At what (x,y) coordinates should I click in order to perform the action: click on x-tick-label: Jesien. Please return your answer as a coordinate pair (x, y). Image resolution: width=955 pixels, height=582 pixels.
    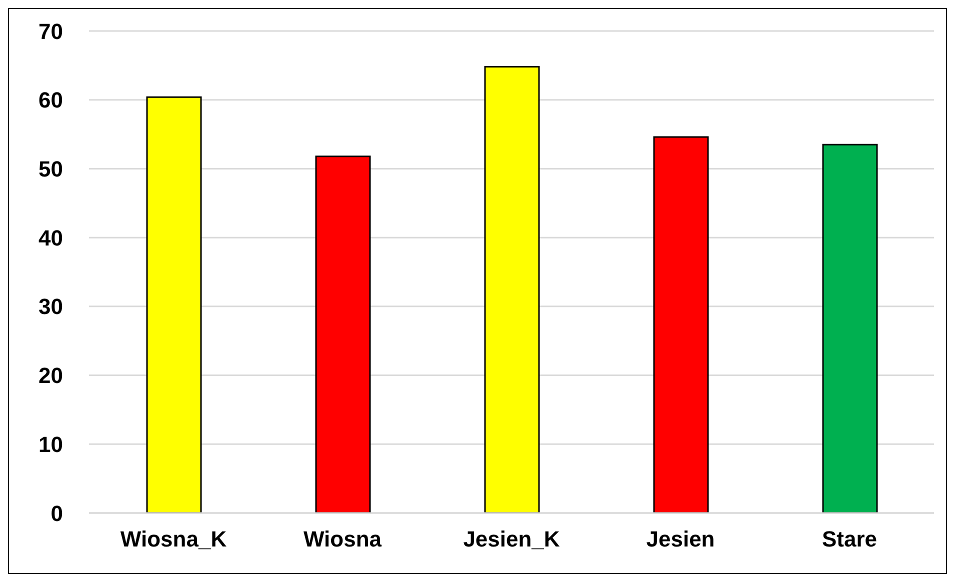
    Looking at the image, I should click on (680, 539).